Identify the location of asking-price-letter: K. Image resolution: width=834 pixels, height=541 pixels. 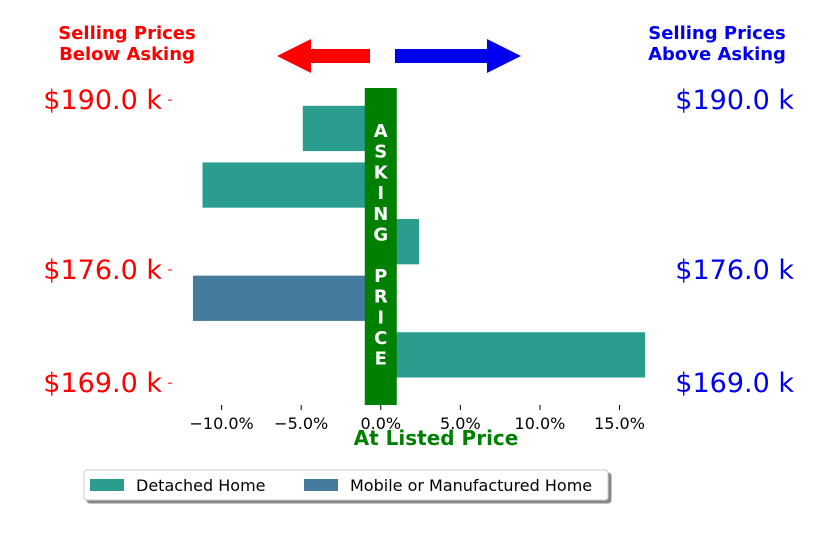
(381, 172).